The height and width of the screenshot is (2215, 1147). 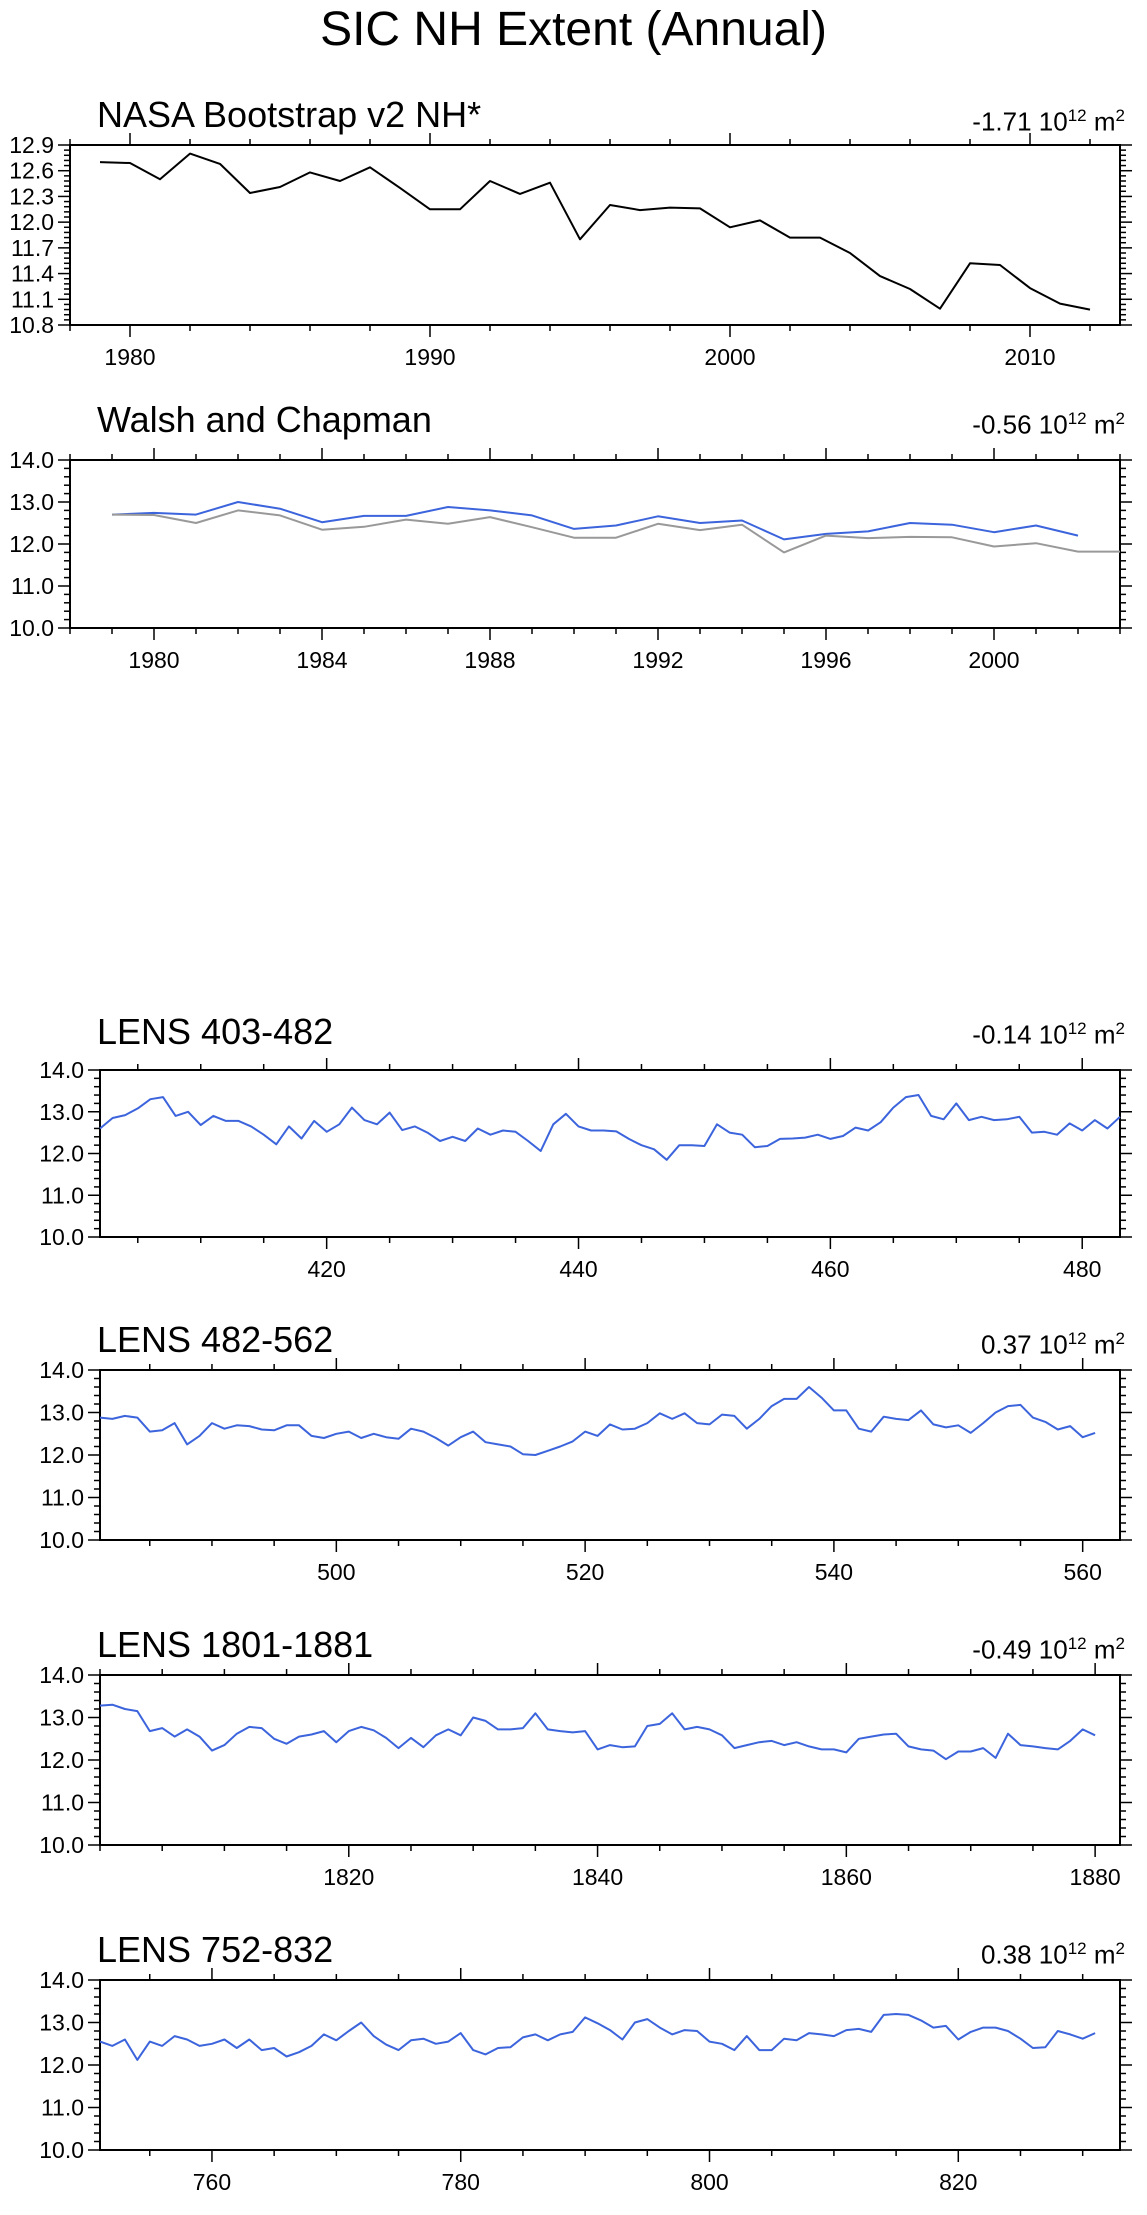 I want to click on x-tick-label: 480, so click(x=1082, y=1269).